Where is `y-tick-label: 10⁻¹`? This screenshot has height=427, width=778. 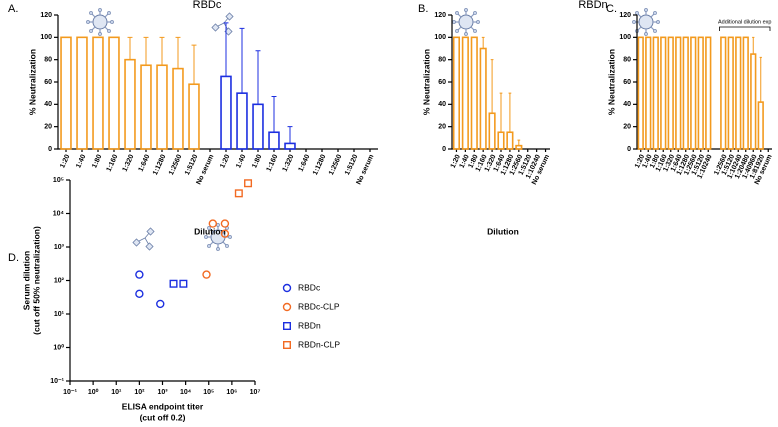 y-tick-label: 10⁻¹ is located at coordinates (57, 381).